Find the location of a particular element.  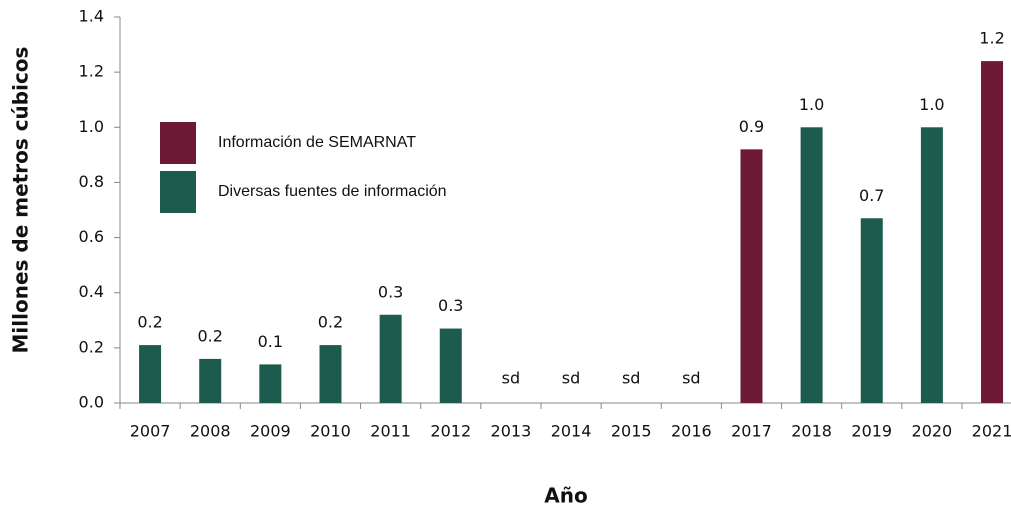

x-tick-label: 2015 is located at coordinates (631, 431).